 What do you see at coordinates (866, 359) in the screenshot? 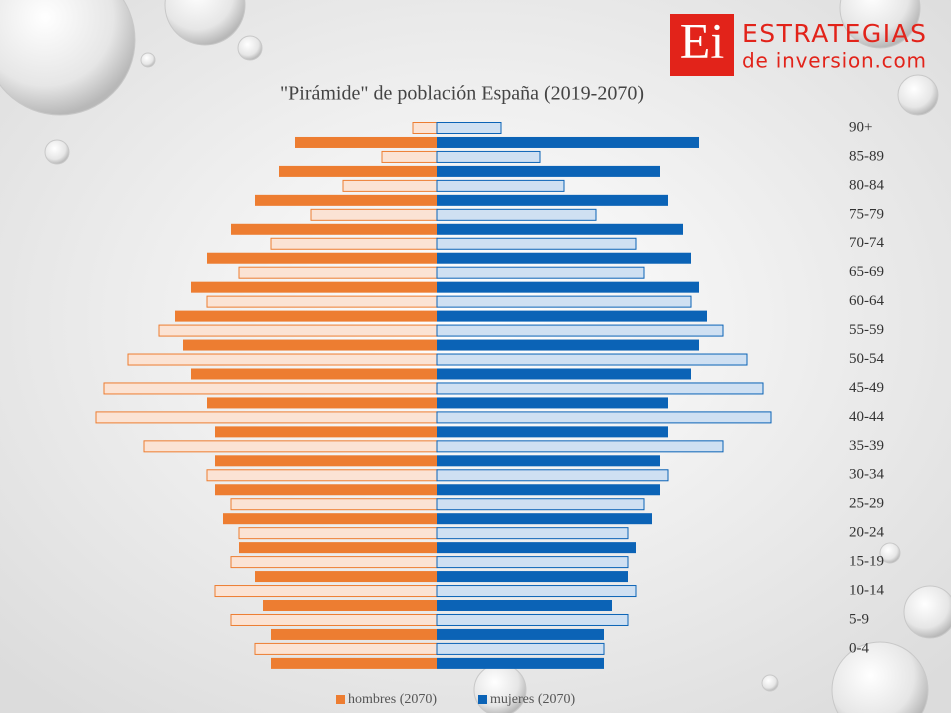
I see `age-label: 50-54` at bounding box center [866, 359].